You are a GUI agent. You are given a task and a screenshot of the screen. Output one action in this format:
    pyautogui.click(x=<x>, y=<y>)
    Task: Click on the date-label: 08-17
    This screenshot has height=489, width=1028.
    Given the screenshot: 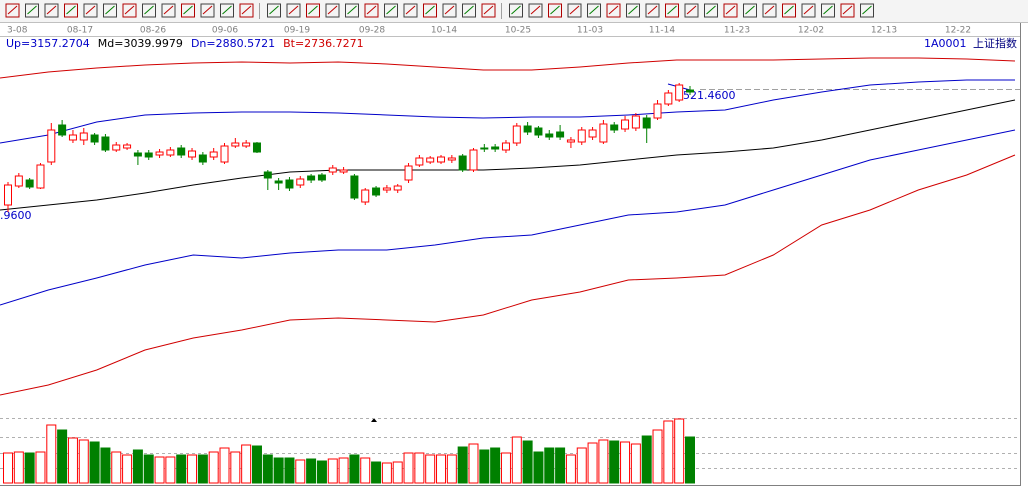 What is the action you would take?
    pyautogui.click(x=80, y=31)
    